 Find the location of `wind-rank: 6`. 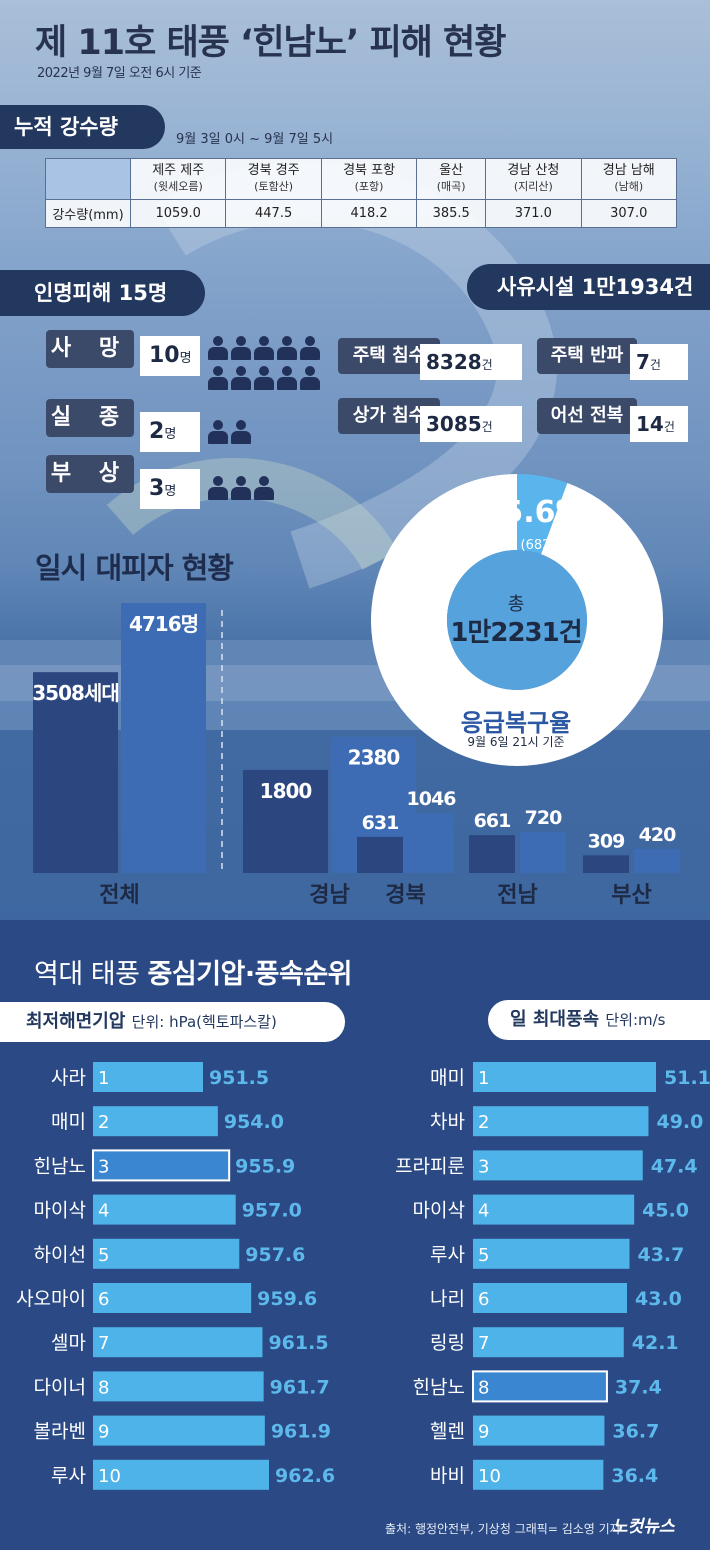

wind-rank: 6 is located at coordinates (483, 1299).